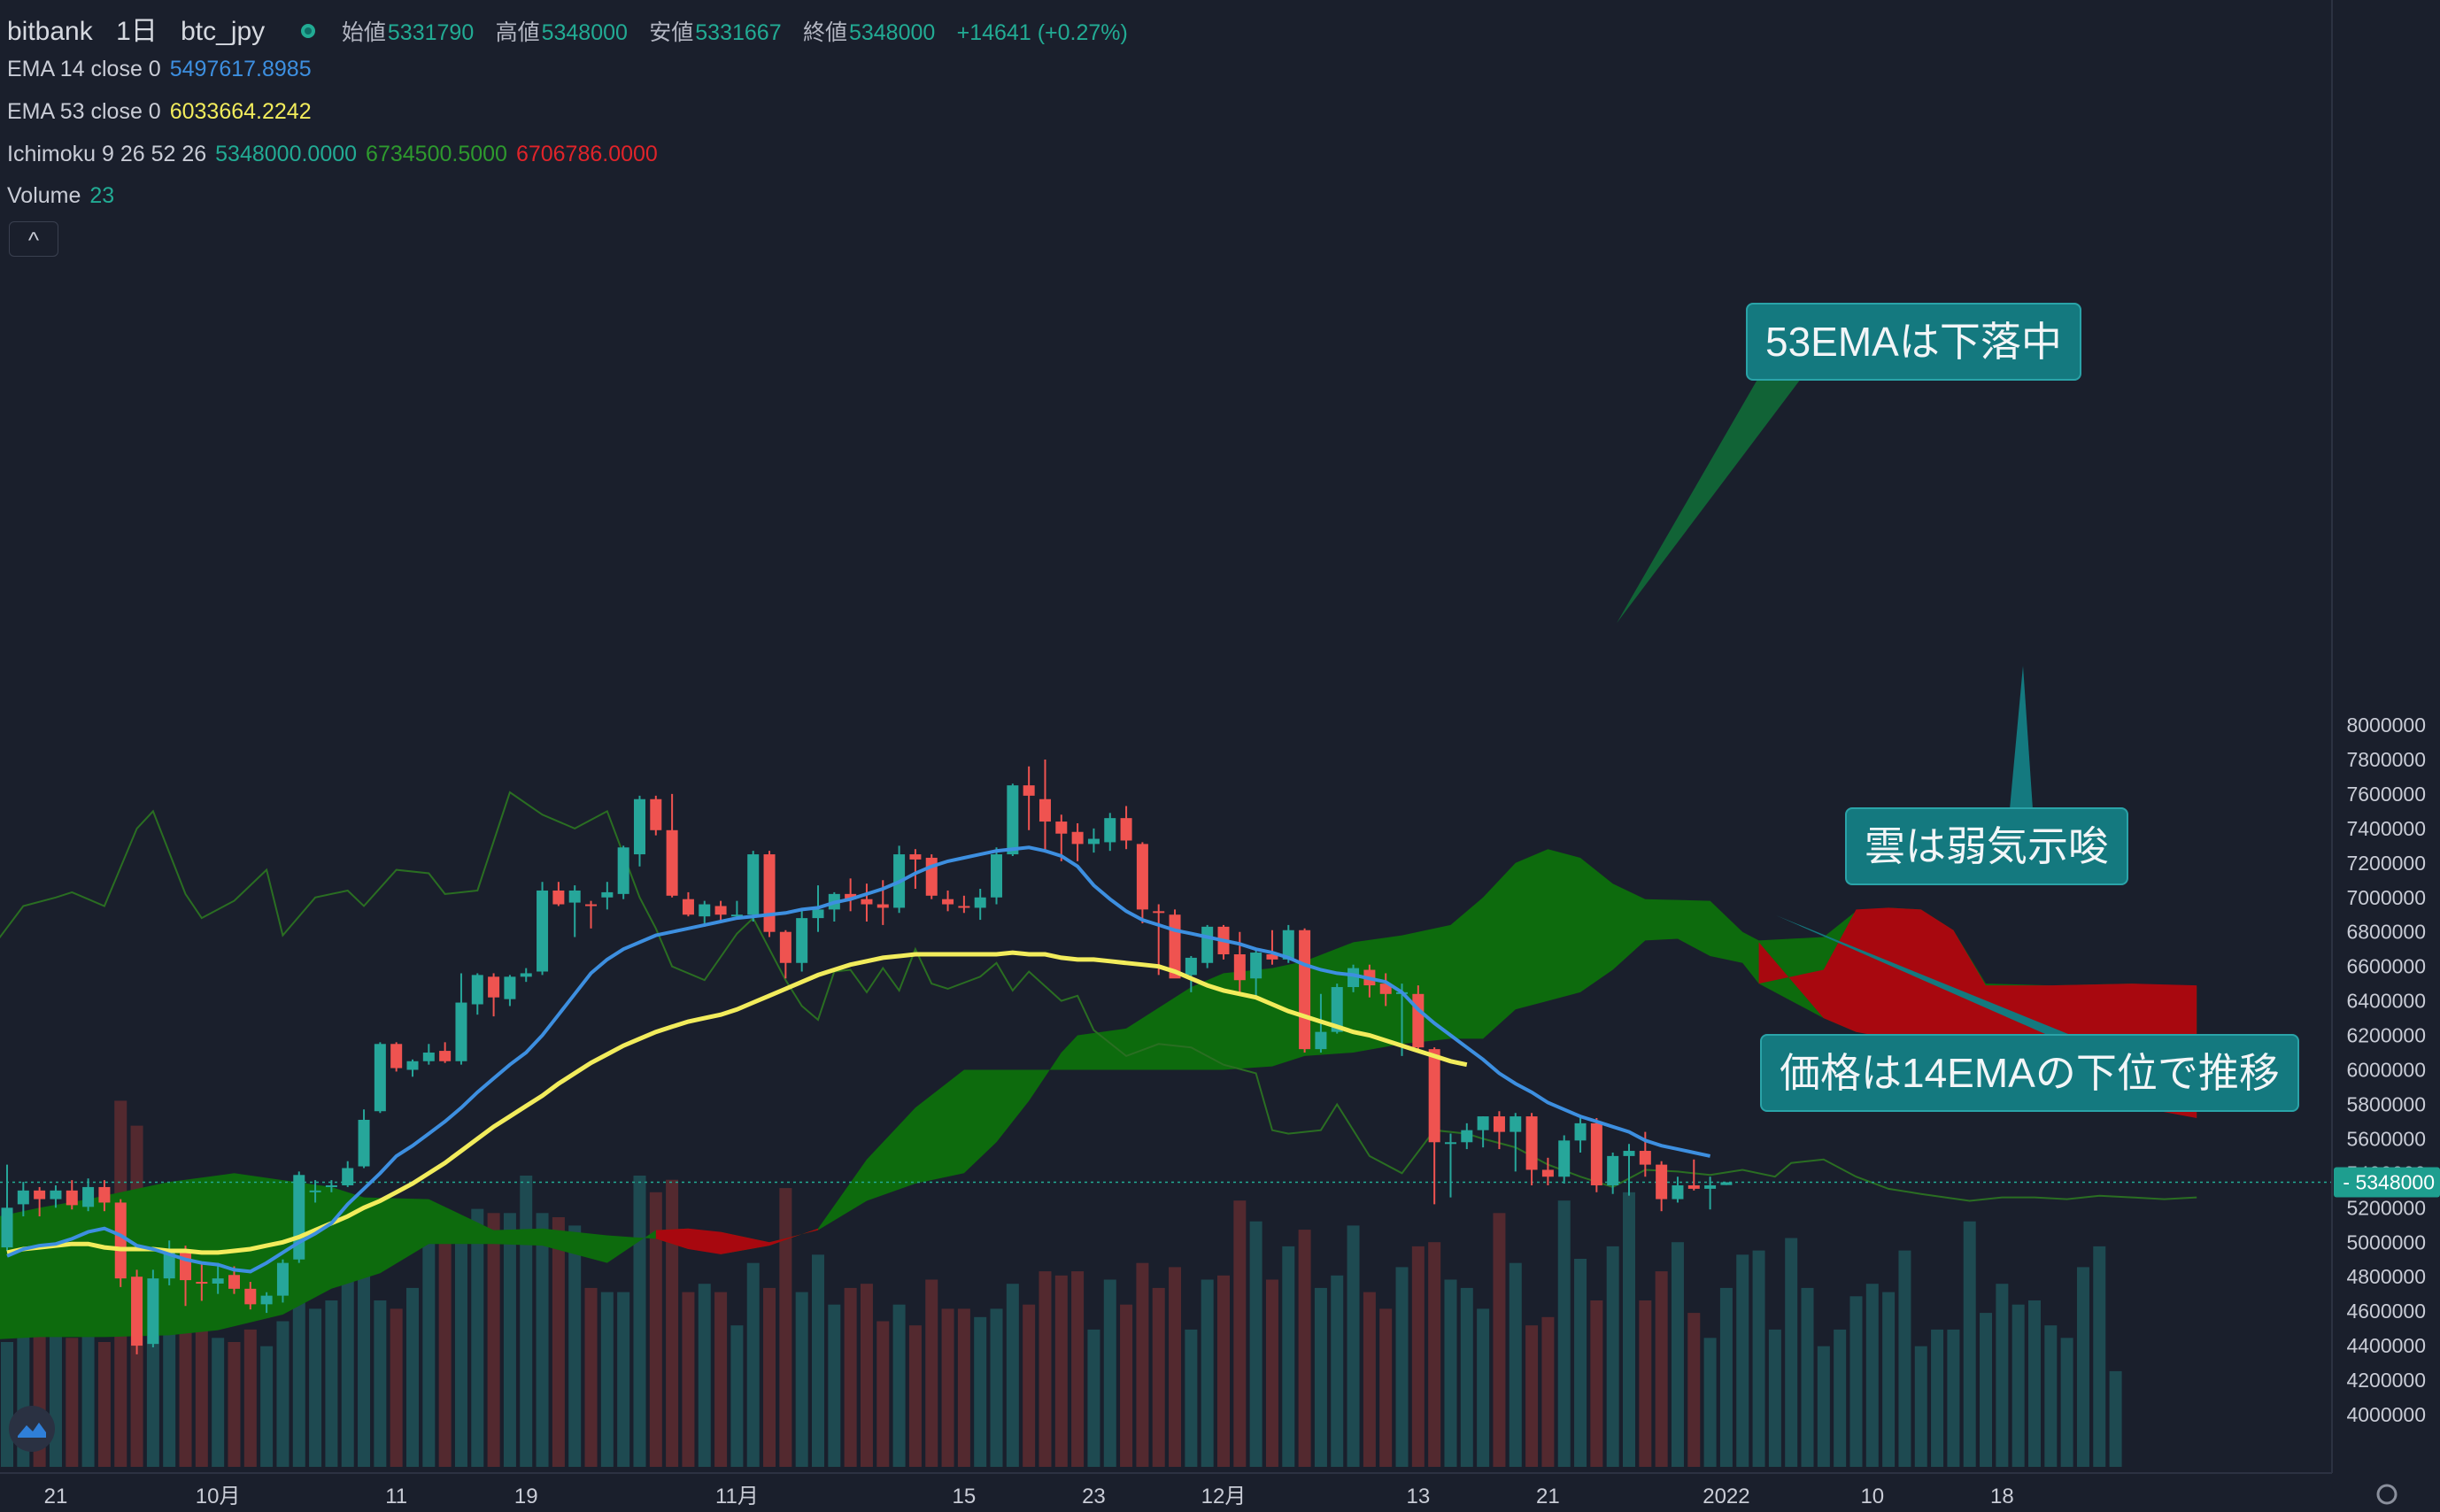 This screenshot has width=2440, height=1512. What do you see at coordinates (2387, 1494) in the screenshot?
I see `settings-gear-icon` at bounding box center [2387, 1494].